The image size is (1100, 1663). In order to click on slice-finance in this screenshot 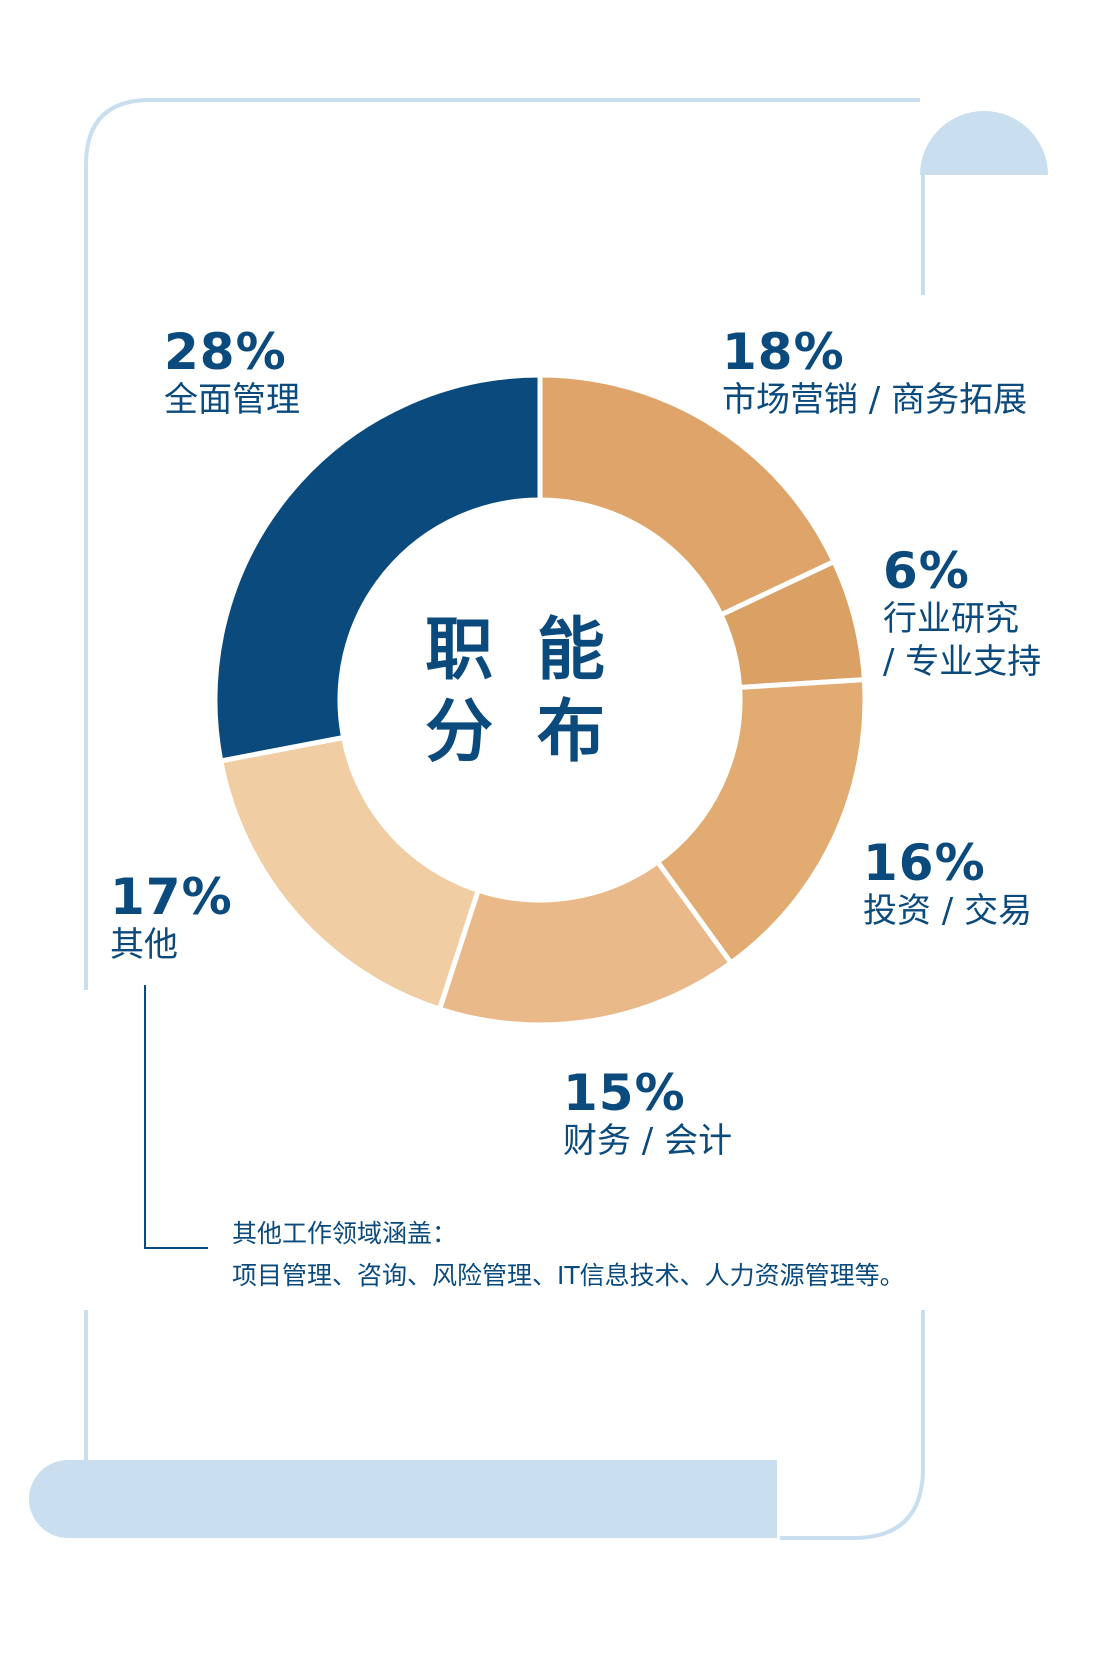, I will do `click(585, 943)`.